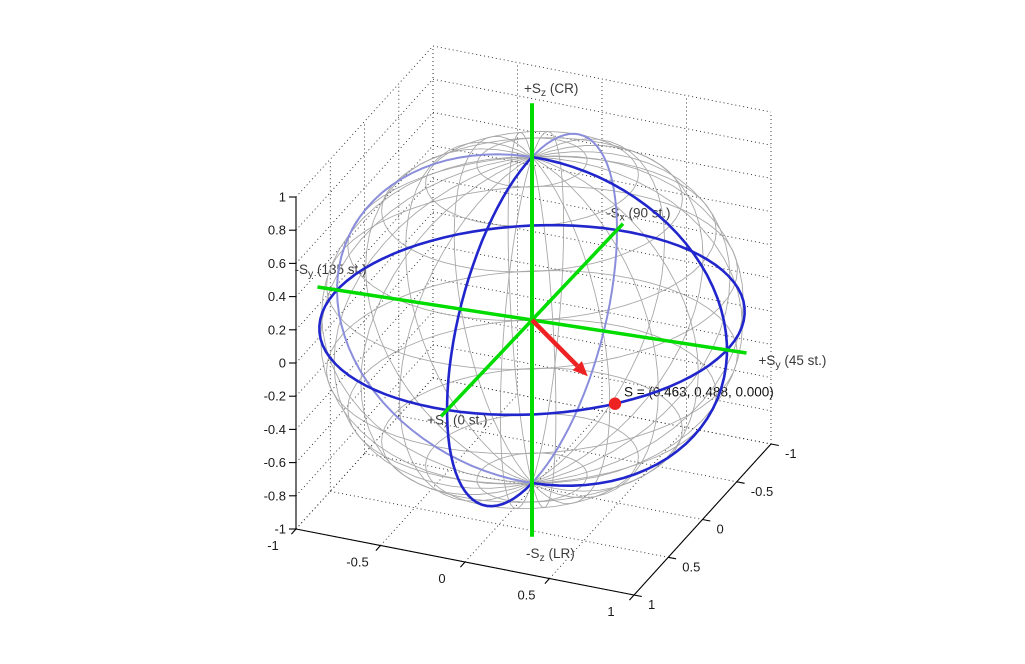 This screenshot has width=1025, height=664. What do you see at coordinates (551, 90) in the screenshot?
I see `axis-label-sz-pos: +Sz (CR)` at bounding box center [551, 90].